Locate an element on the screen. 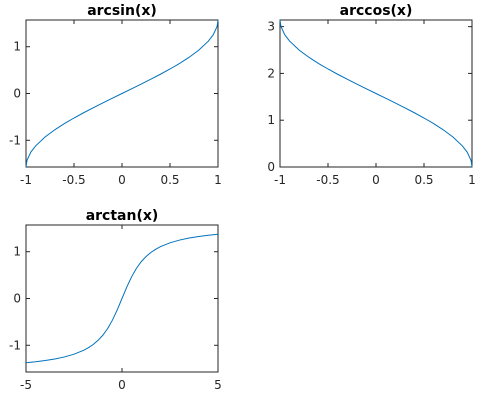 This screenshot has height=415, width=491. arcsin-ytick-label: 1 is located at coordinates (17, 47).